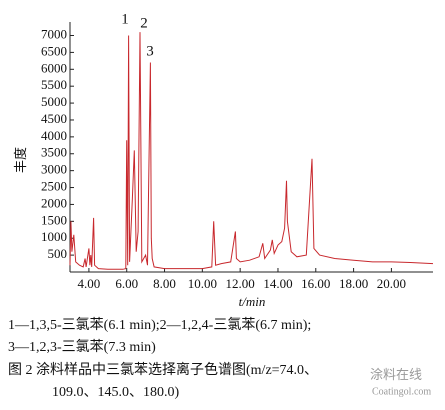 The height and width of the screenshot is (410, 445). What do you see at coordinates (20, 160) in the screenshot?
I see `y-axis-label: 丰度` at bounding box center [20, 160].